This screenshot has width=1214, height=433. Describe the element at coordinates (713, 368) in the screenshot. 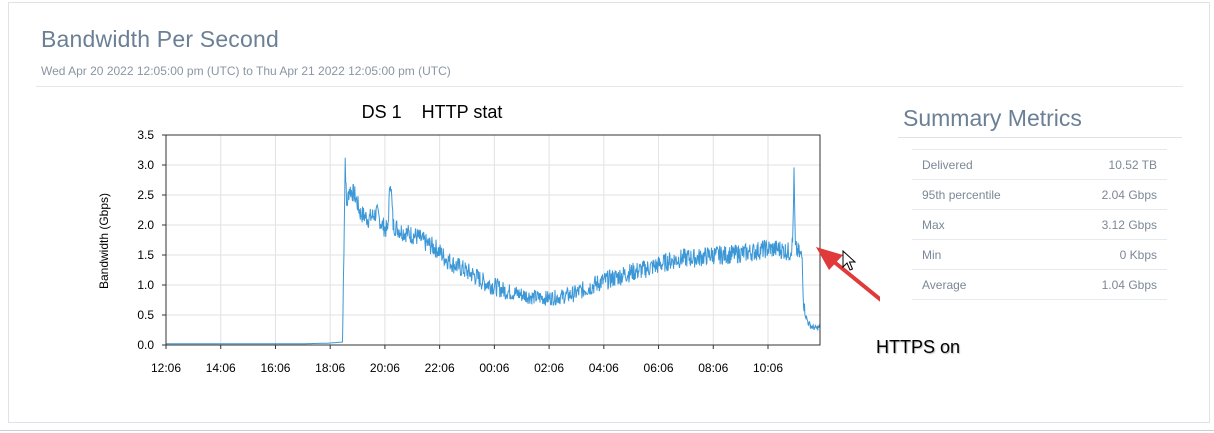

I see `x-tick-label: 08:06` at that location.